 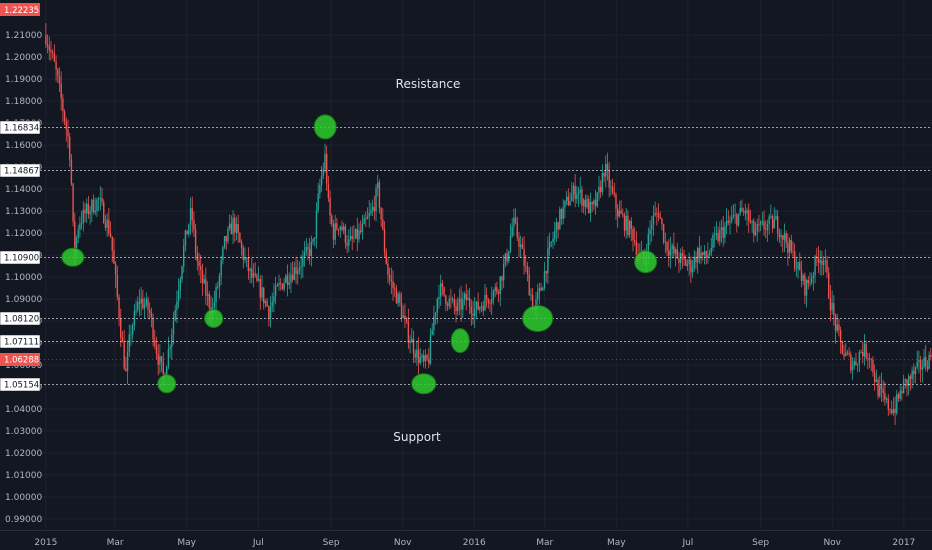 What do you see at coordinates (20, 265) in the screenshot?
I see `y-axis-panel` at bounding box center [20, 265].